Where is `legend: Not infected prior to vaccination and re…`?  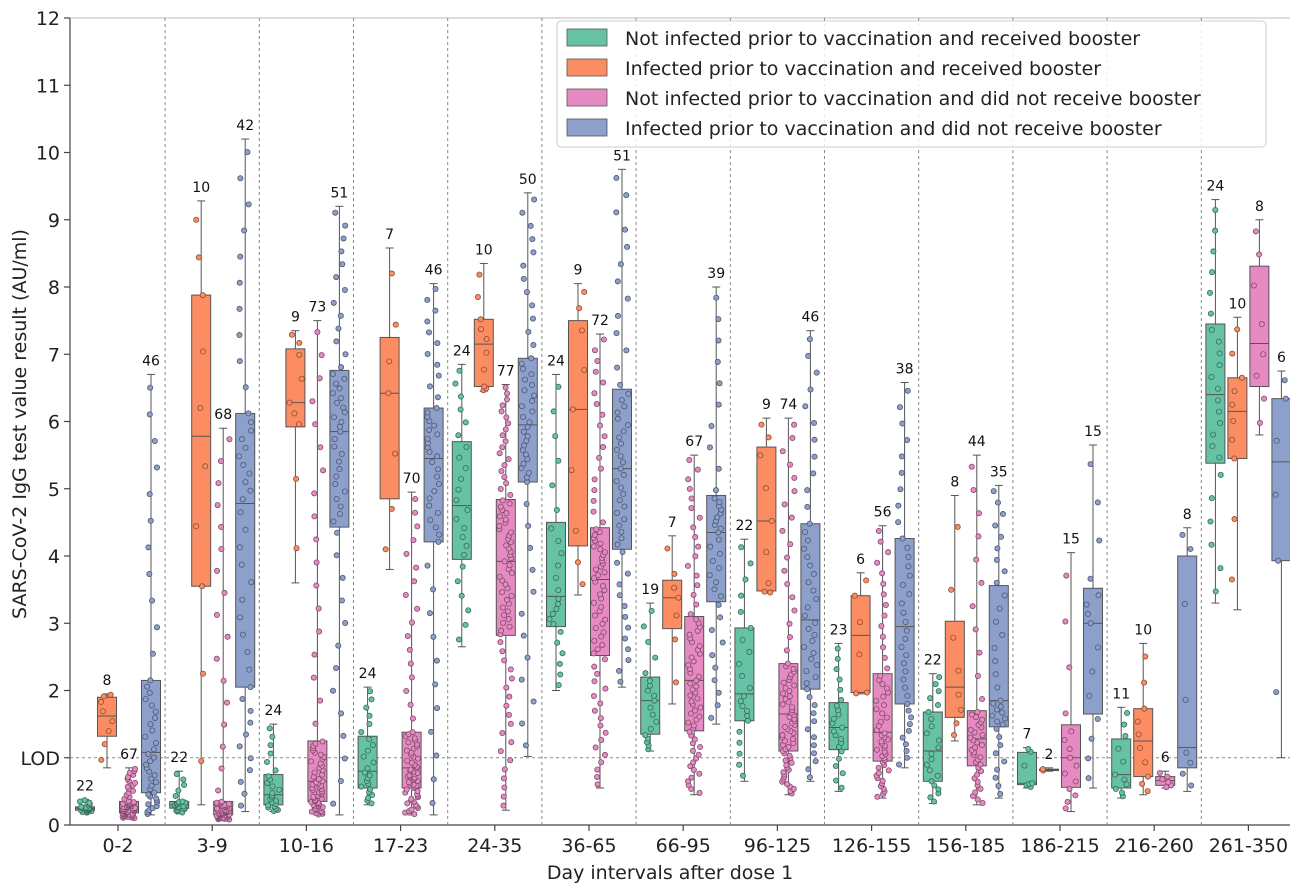 legend: Not infected prior to vaccination and re… is located at coordinates (911, 84).